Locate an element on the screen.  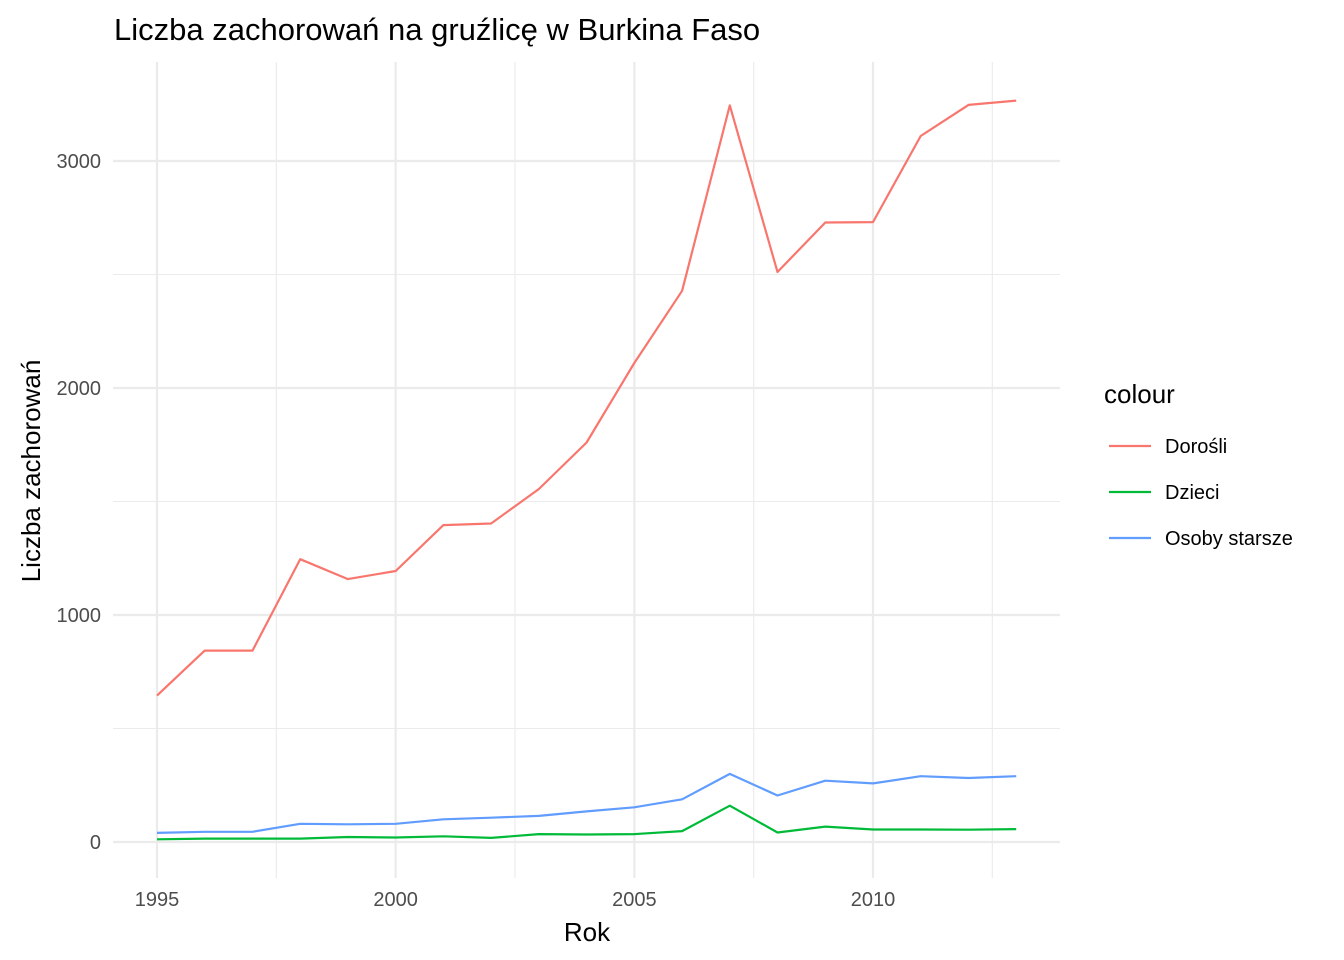
x-tick-label: 2000 is located at coordinates (395, 900).